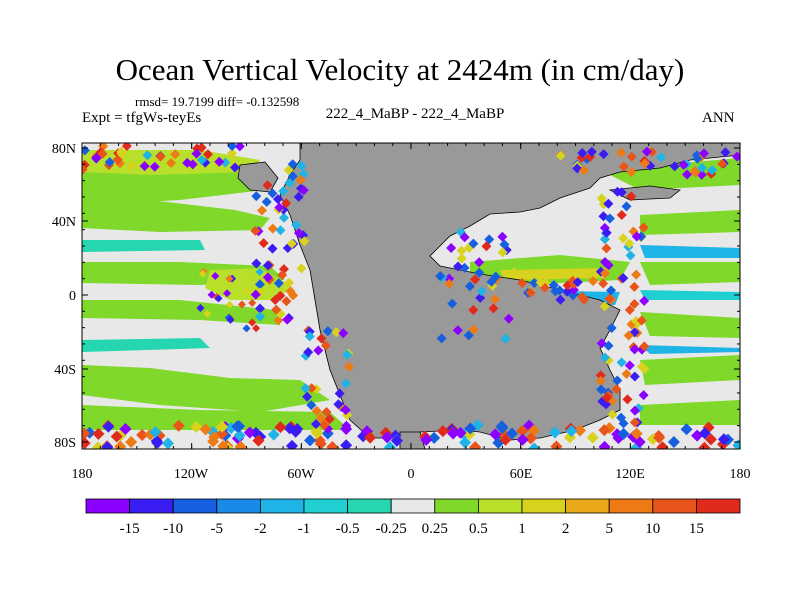 The width and height of the screenshot is (800, 600). Describe the element at coordinates (413, 506) in the screenshot. I see `colorbar` at that location.